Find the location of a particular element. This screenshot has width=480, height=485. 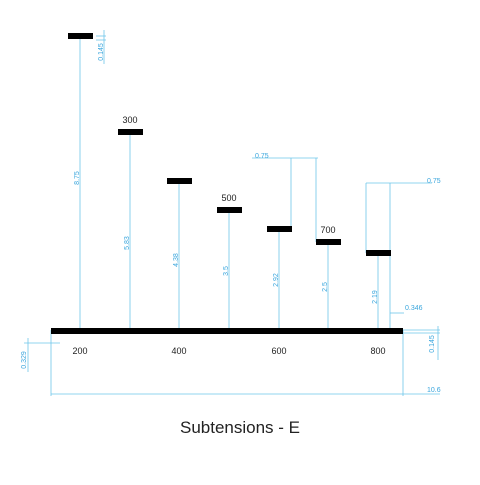

height-value-400: 4.38 is located at coordinates (176, 260).